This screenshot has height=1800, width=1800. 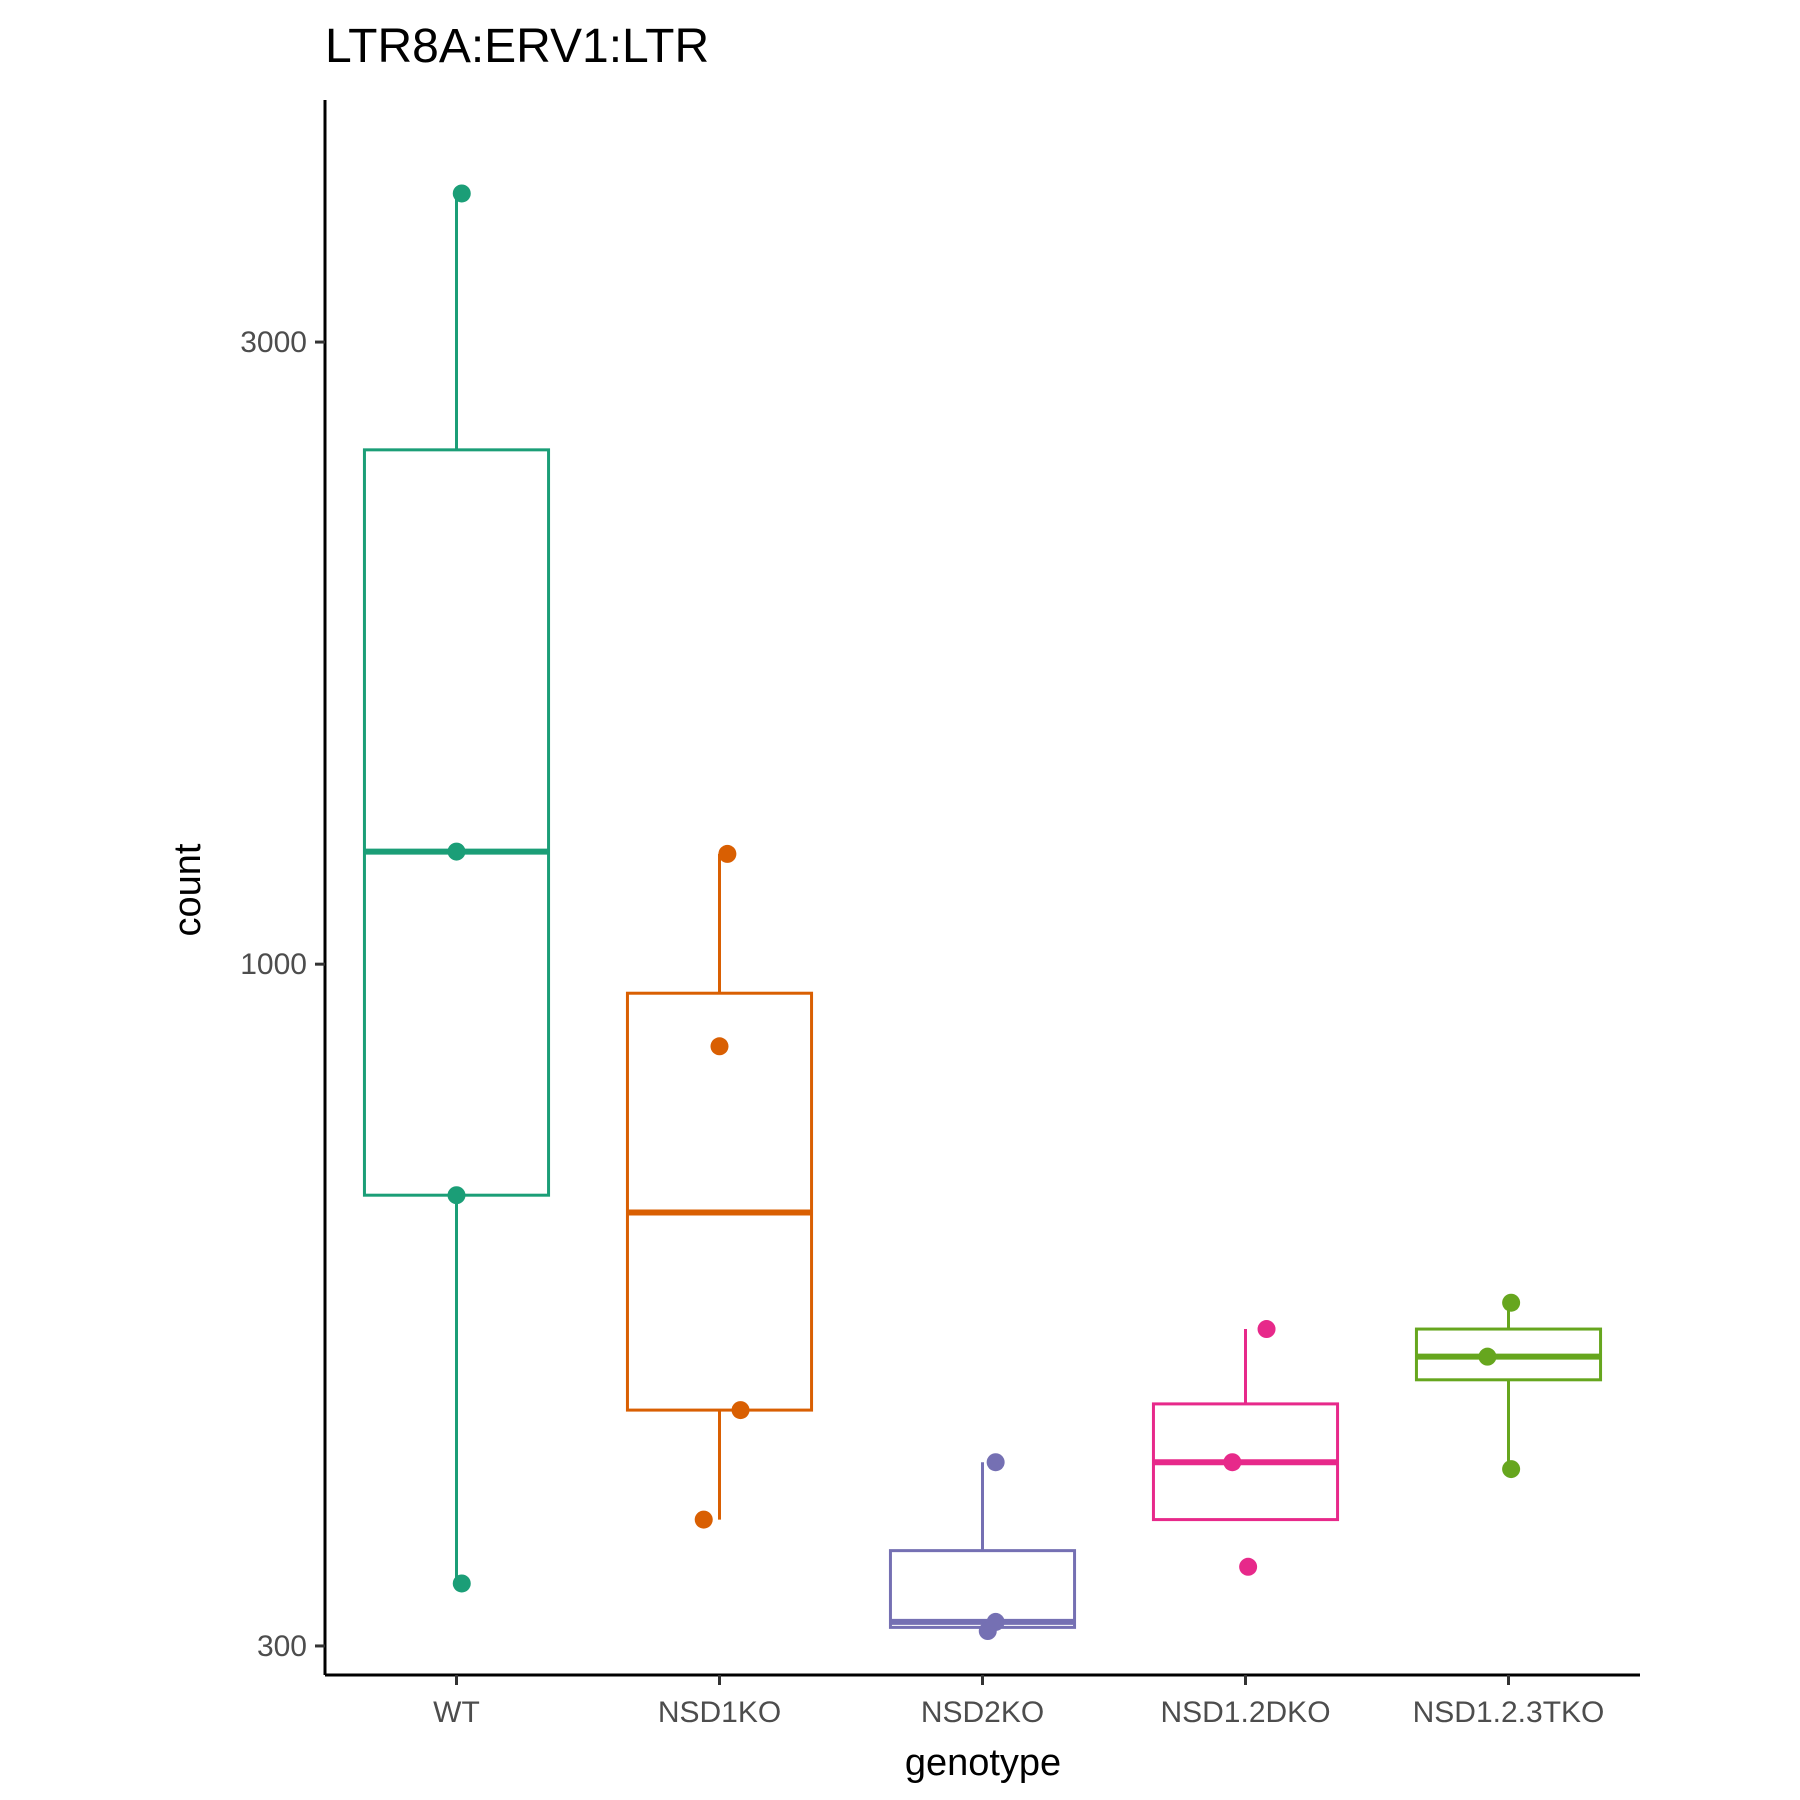 What do you see at coordinates (282, 1646) in the screenshot?
I see `y-tick-label: 300` at bounding box center [282, 1646].